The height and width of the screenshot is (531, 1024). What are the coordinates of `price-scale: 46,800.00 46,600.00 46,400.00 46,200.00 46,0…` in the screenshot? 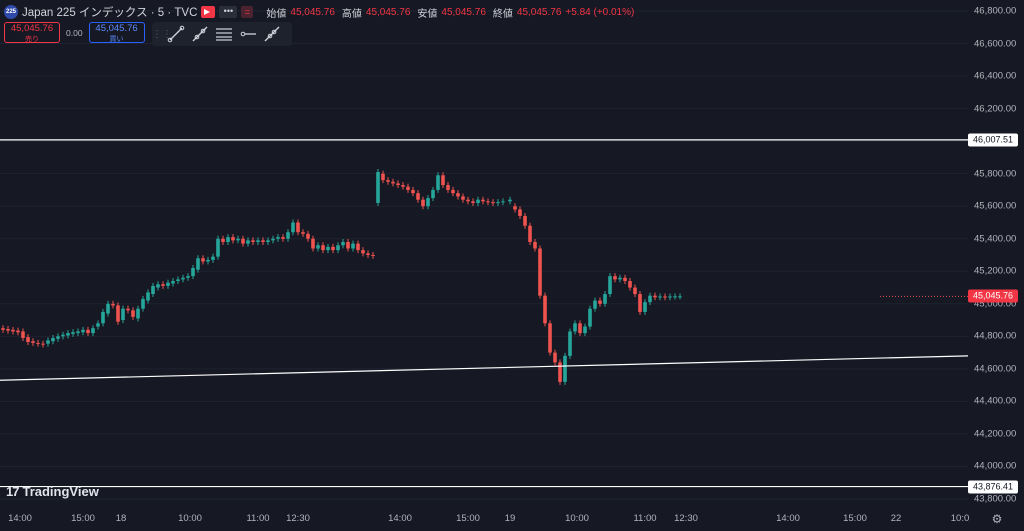 It's located at (996, 254).